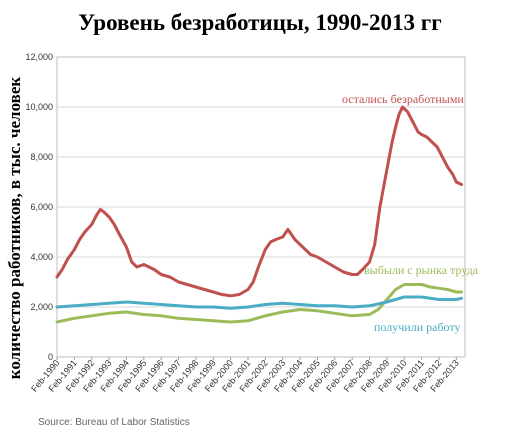 The width and height of the screenshot is (515, 438). Describe the element at coordinates (421, 270) in the screenshot. I see `series-label-left-labor-force: выбыли с рынка труда` at that location.